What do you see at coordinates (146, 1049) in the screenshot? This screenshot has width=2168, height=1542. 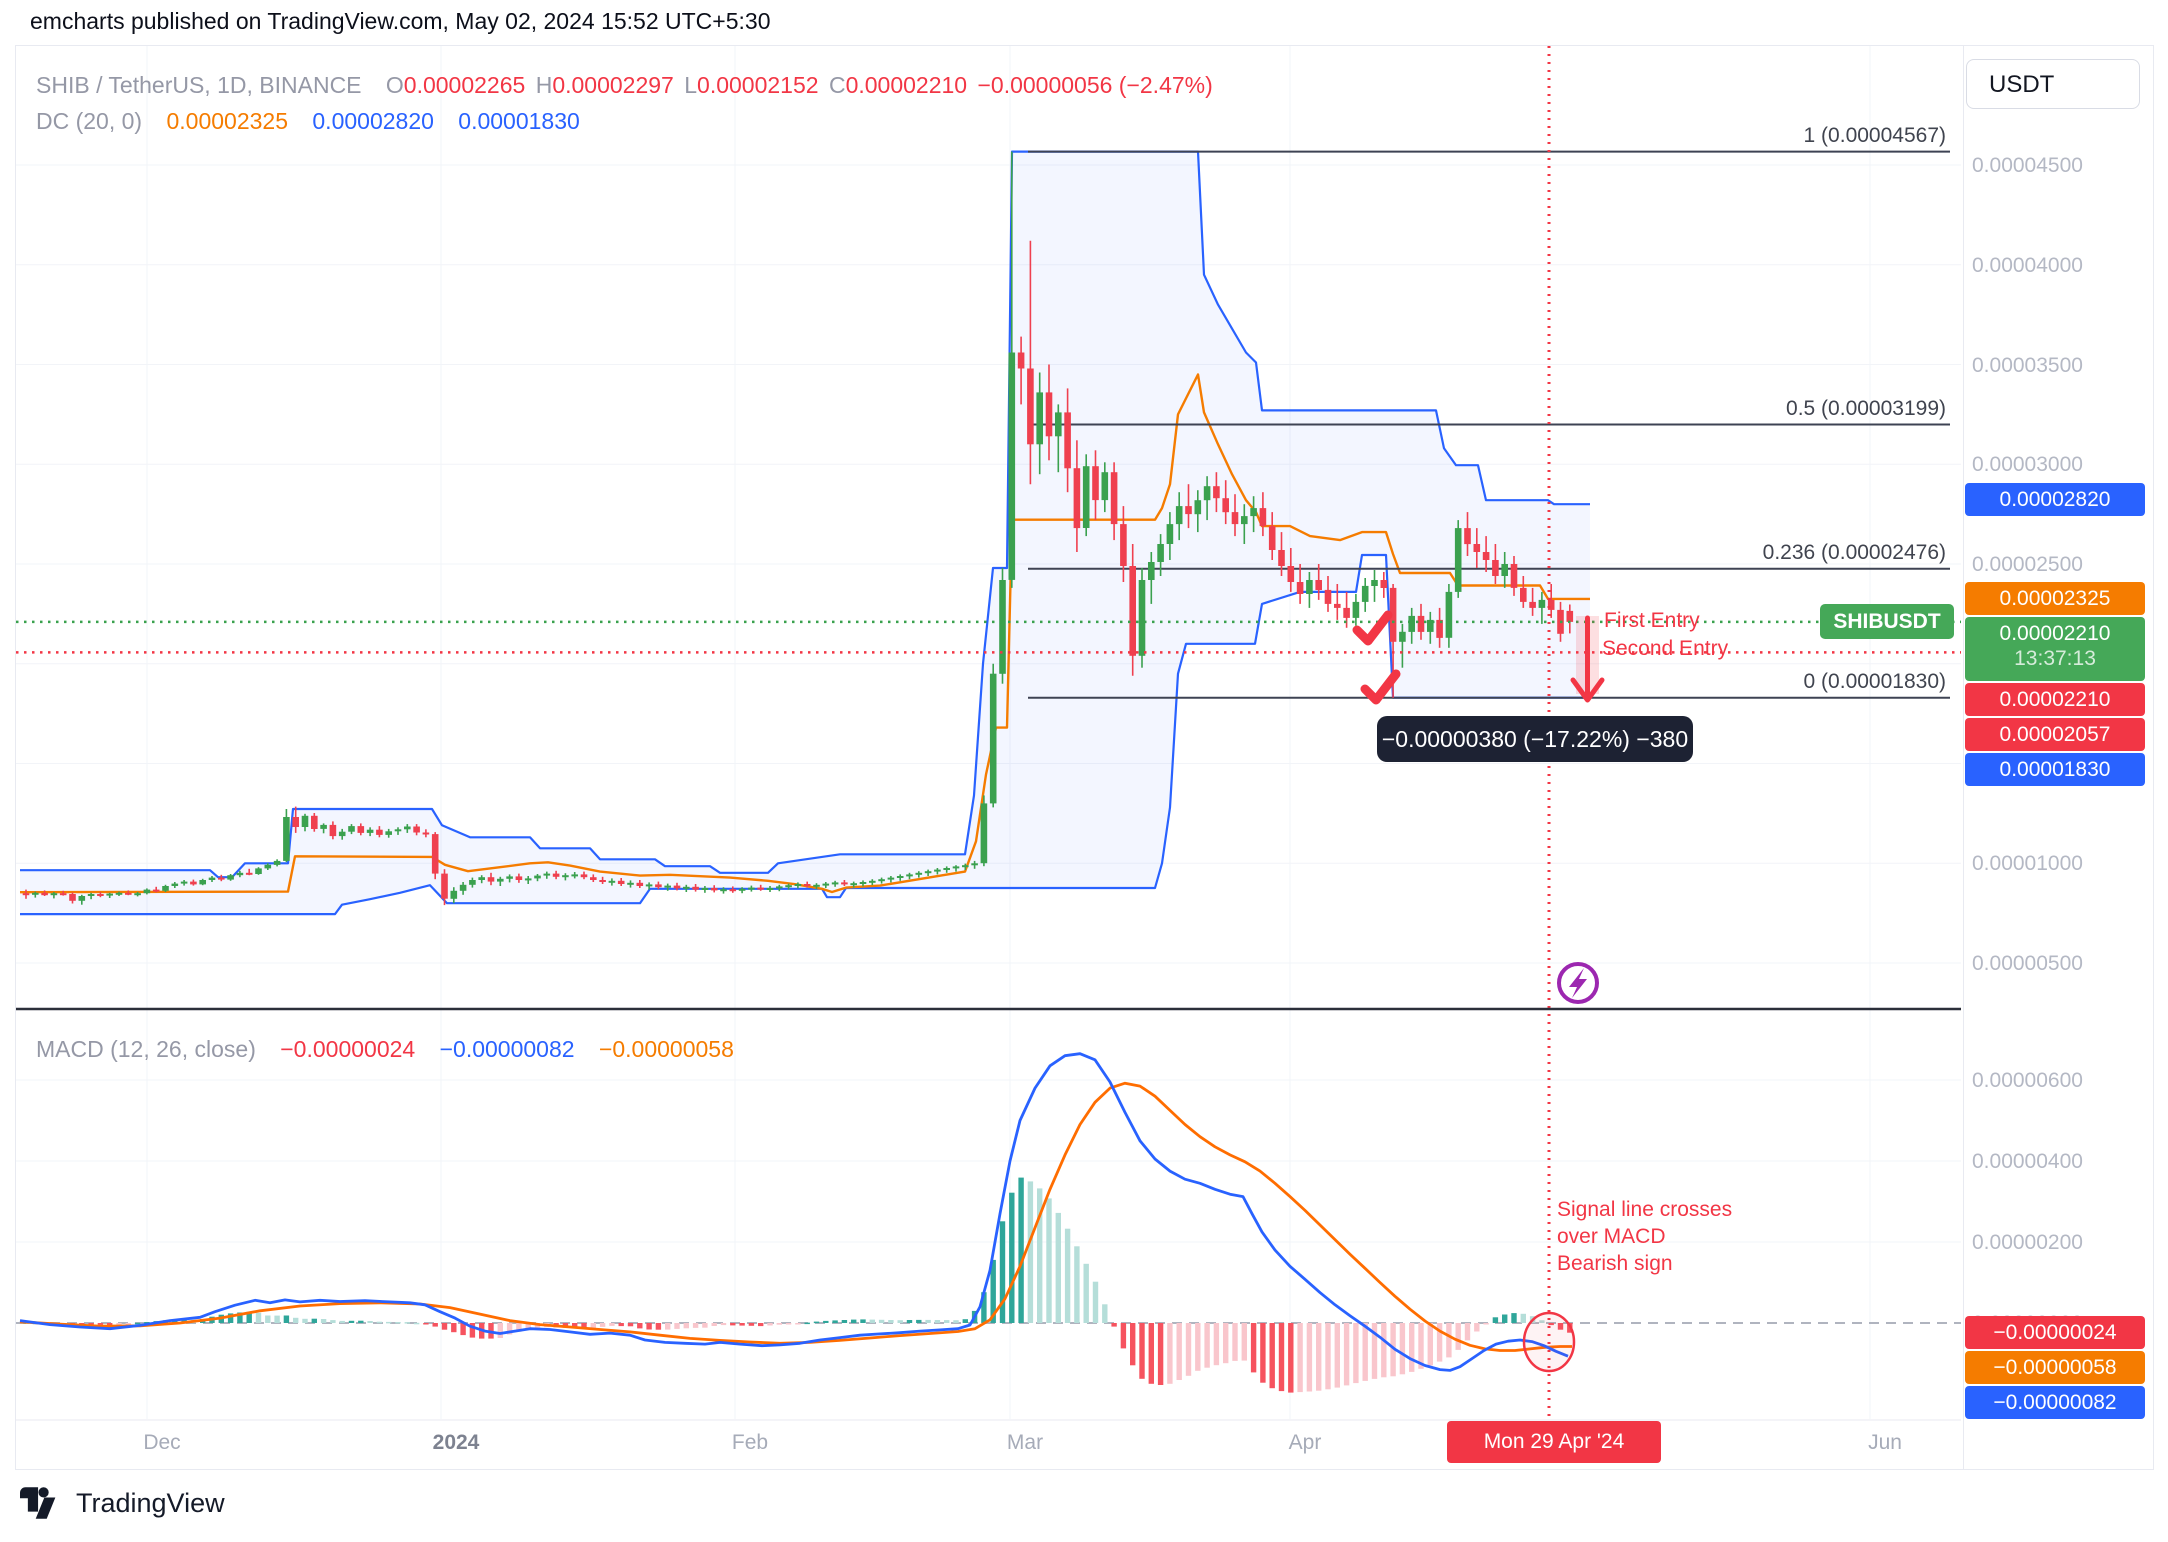 I see `macd-indicator-label: MACD (12, 26, close)` at bounding box center [146, 1049].